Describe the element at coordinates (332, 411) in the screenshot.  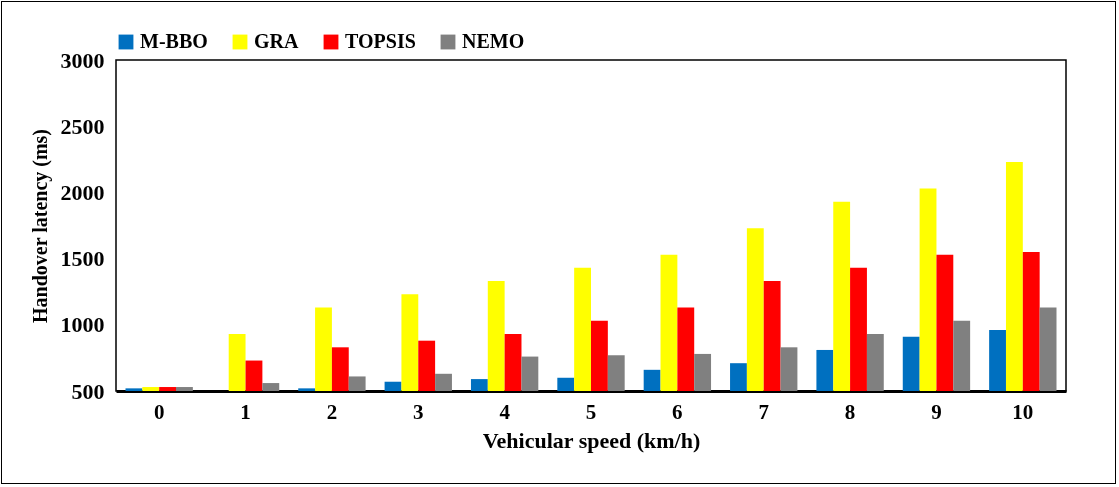
I see `x-tick-label: 2` at that location.